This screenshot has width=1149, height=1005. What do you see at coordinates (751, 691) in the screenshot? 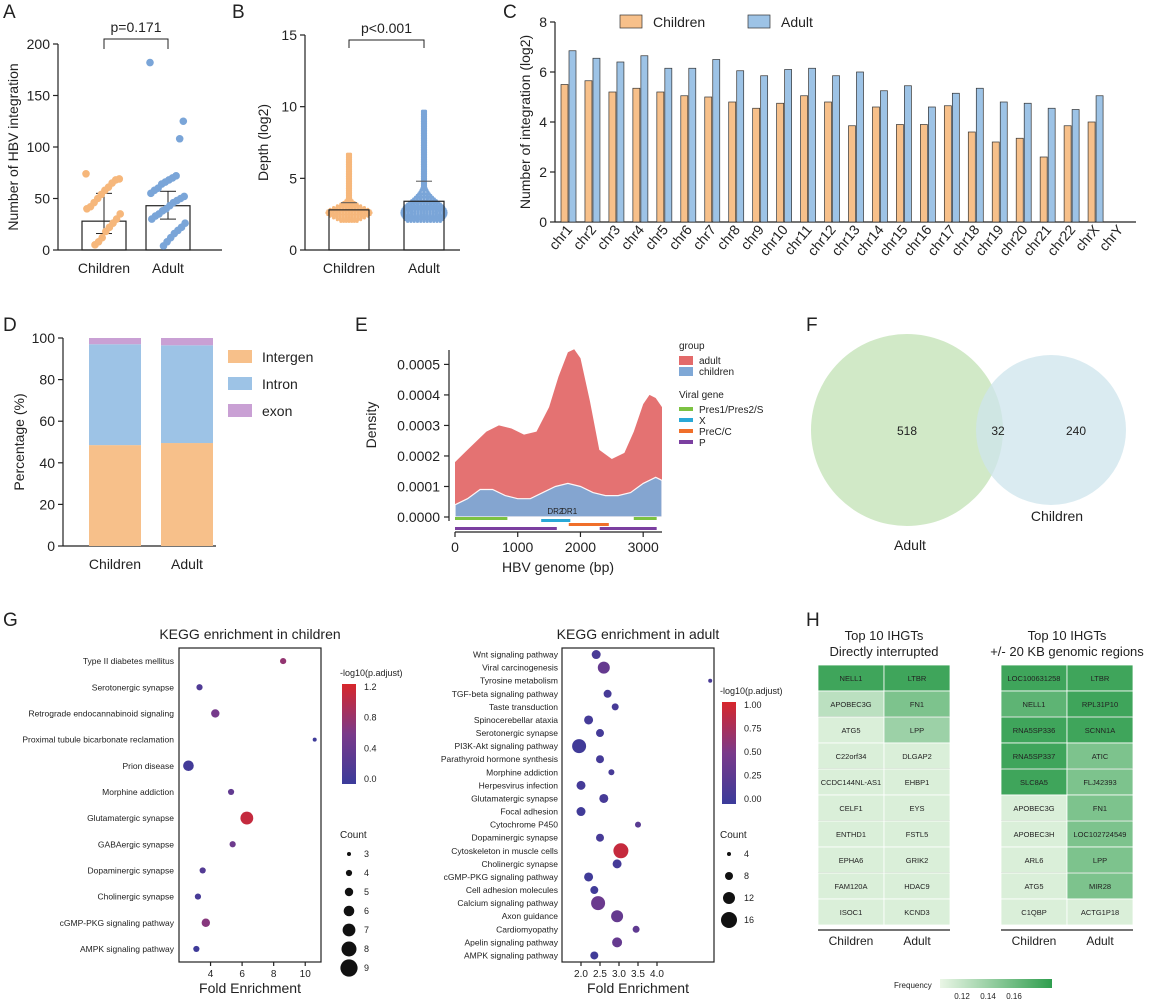
I see `color-legend-title: -log10(p.adjust)` at bounding box center [751, 691].